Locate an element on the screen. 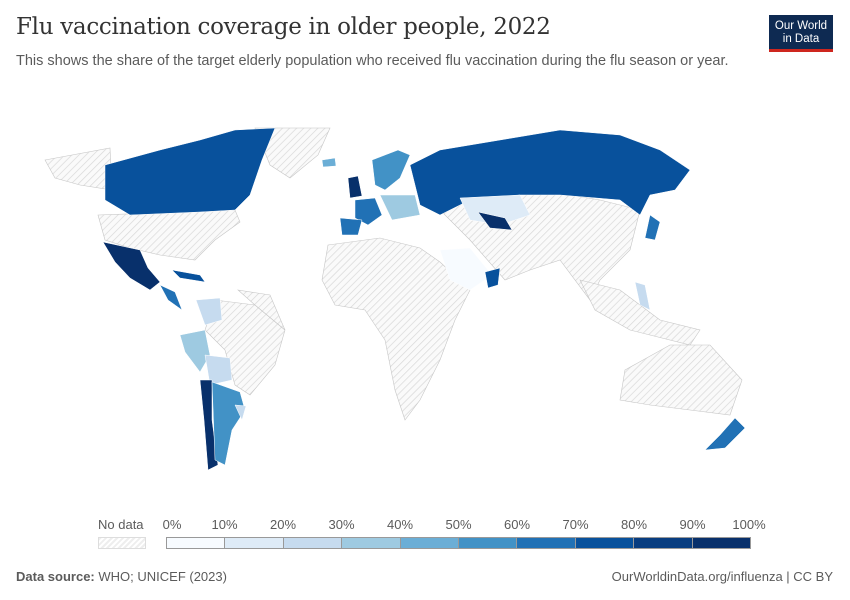 This screenshot has width=850, height=600. source-url: OurWorldinData.org/influenza | CC BY is located at coordinates (722, 576).